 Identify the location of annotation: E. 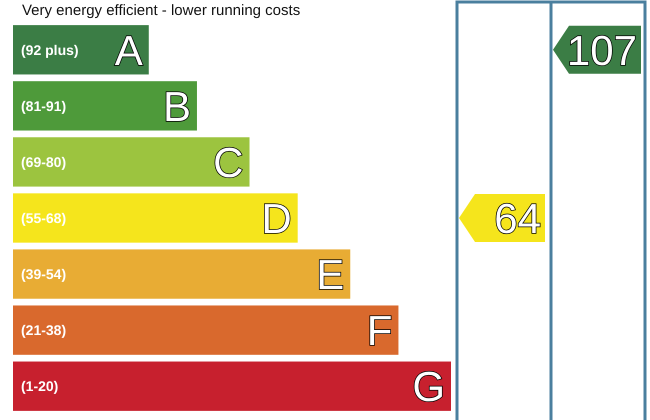
(330, 274).